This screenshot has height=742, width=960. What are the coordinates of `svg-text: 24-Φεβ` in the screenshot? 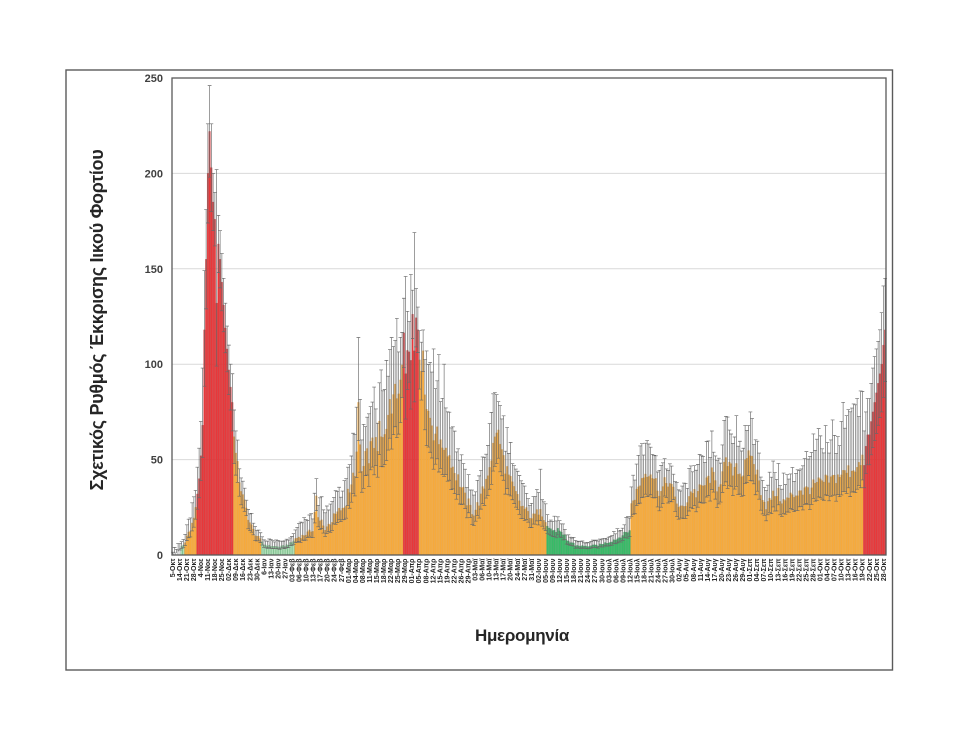 It's located at (335, 570).